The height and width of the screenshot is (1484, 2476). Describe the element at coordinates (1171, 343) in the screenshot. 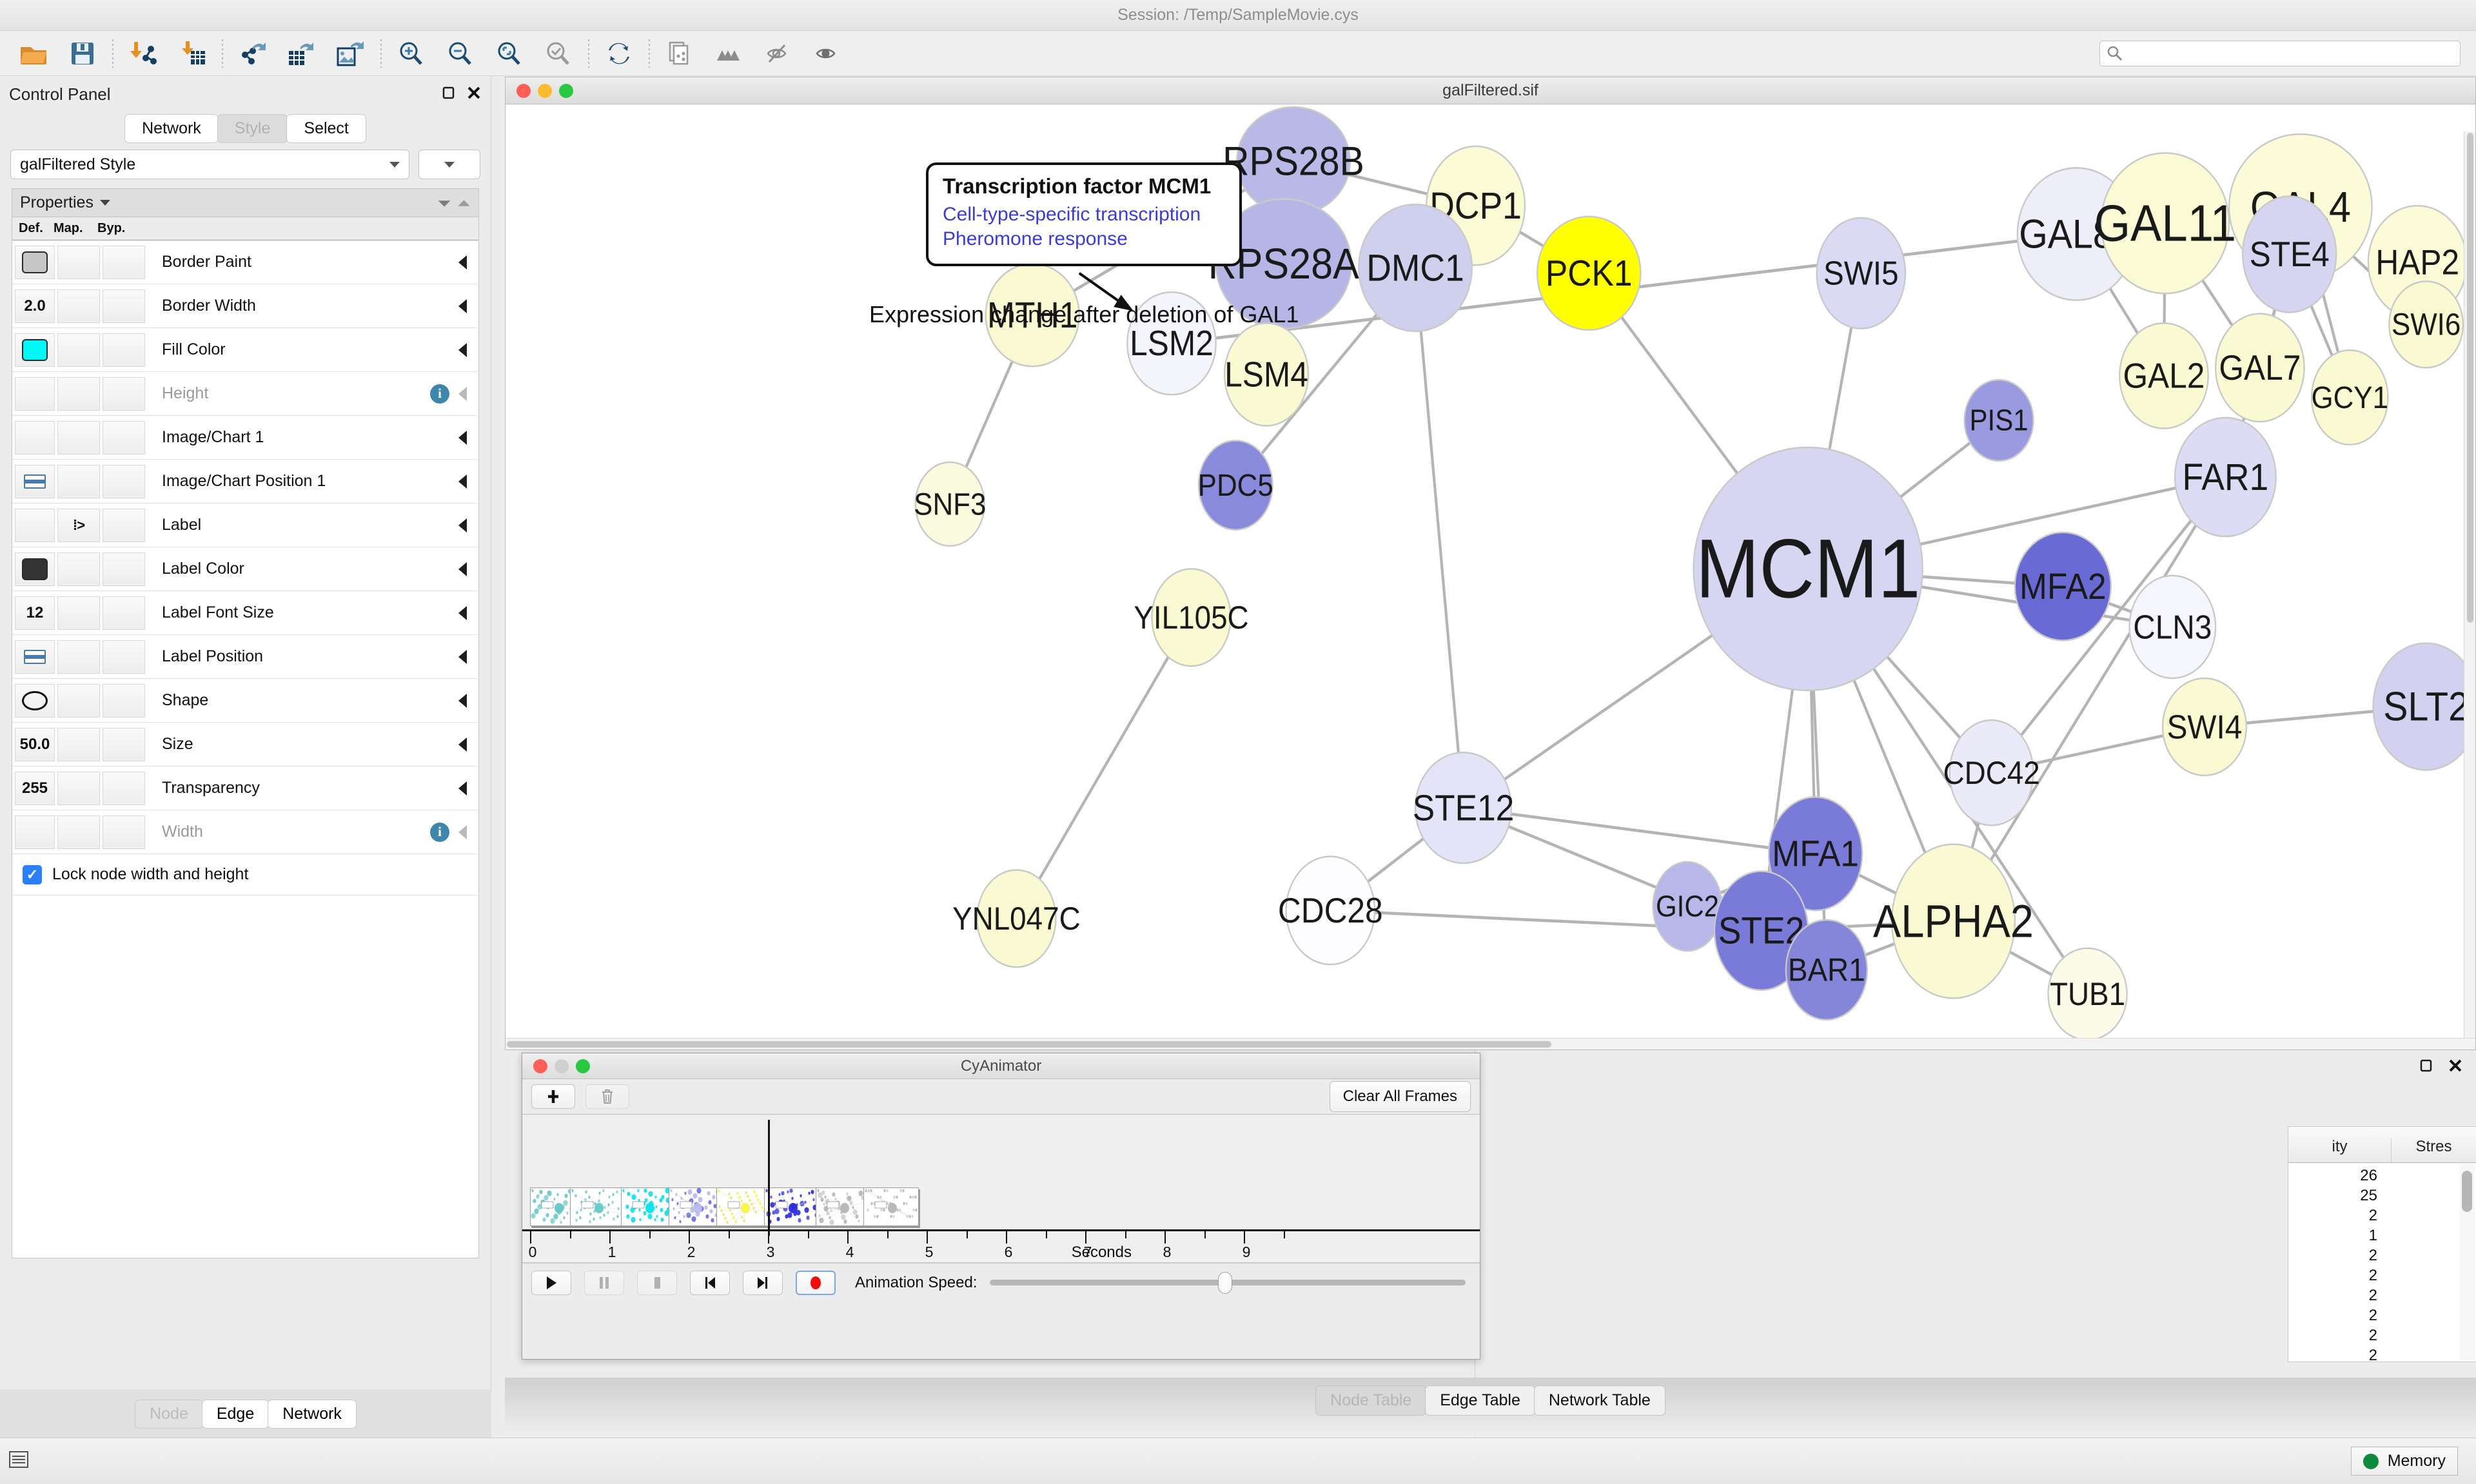

I see `graph-node: LSM2` at that location.